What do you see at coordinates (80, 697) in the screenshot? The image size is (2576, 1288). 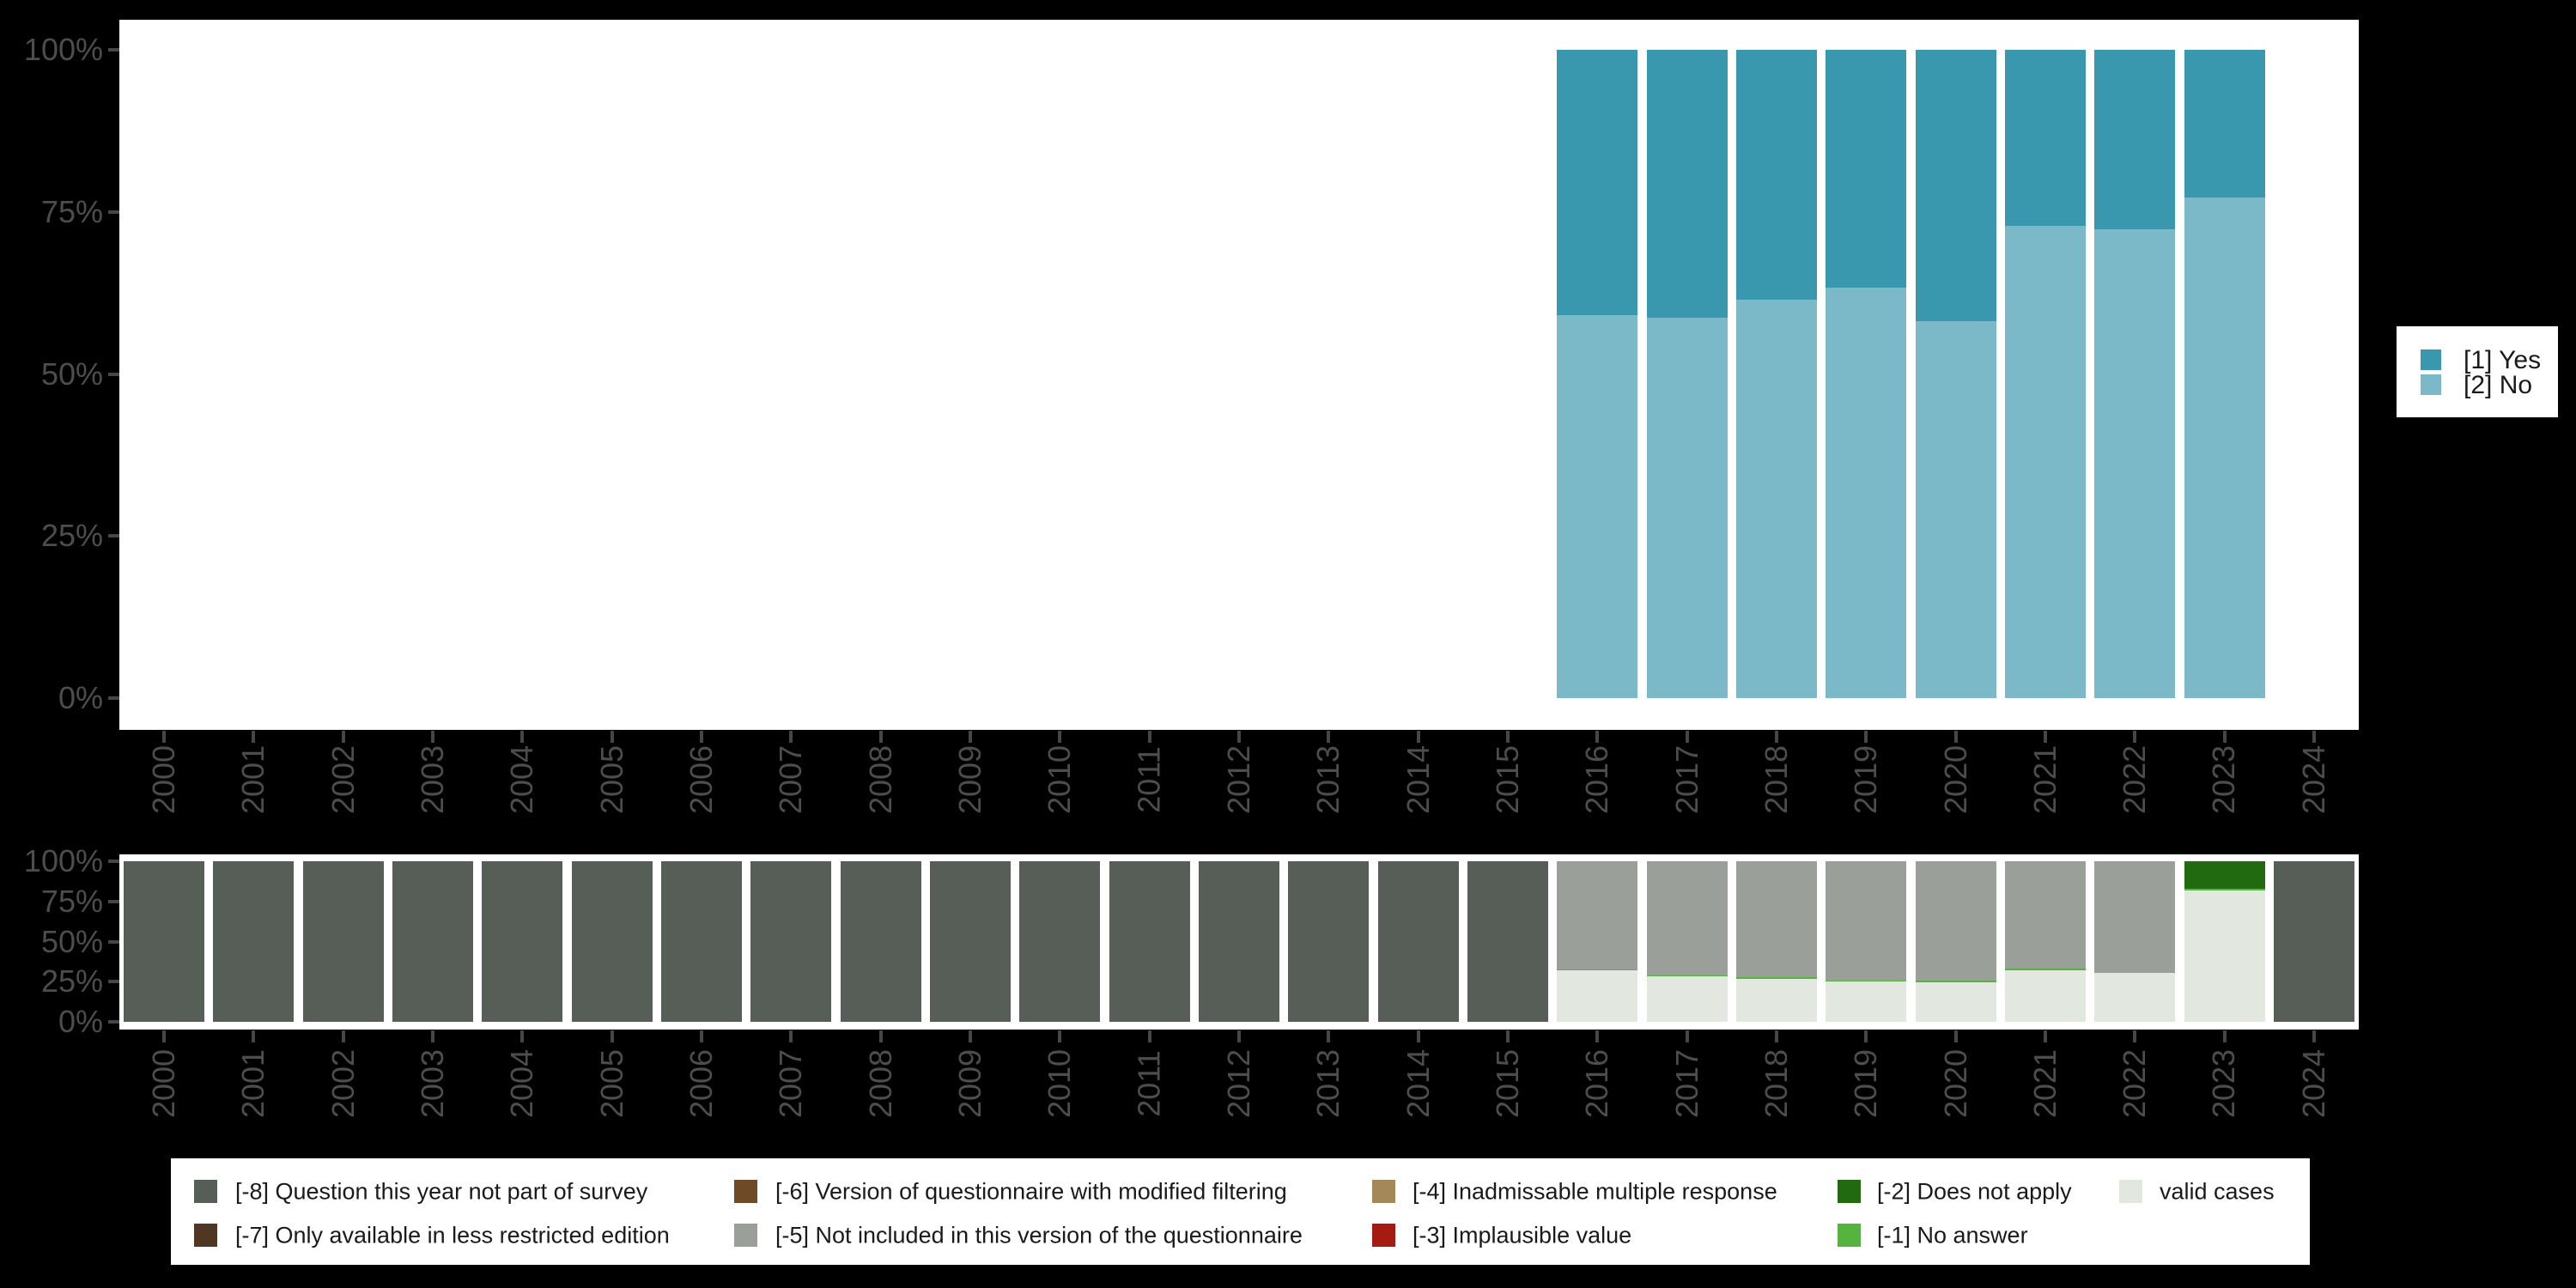 I see `y-axis-tick-label: 0%` at bounding box center [80, 697].